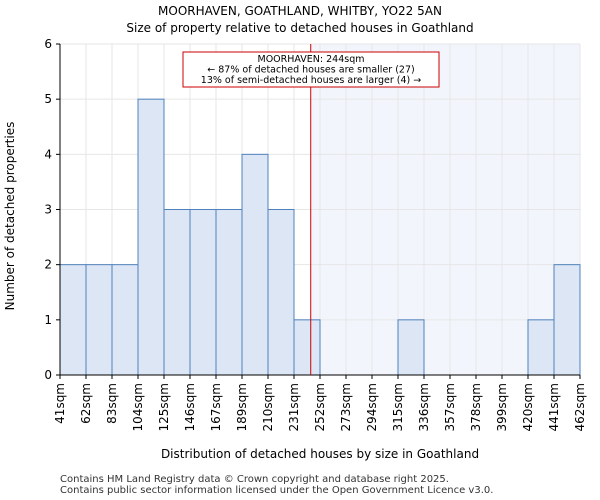  I want to click on y-tick-label: 6, so click(48, 44).